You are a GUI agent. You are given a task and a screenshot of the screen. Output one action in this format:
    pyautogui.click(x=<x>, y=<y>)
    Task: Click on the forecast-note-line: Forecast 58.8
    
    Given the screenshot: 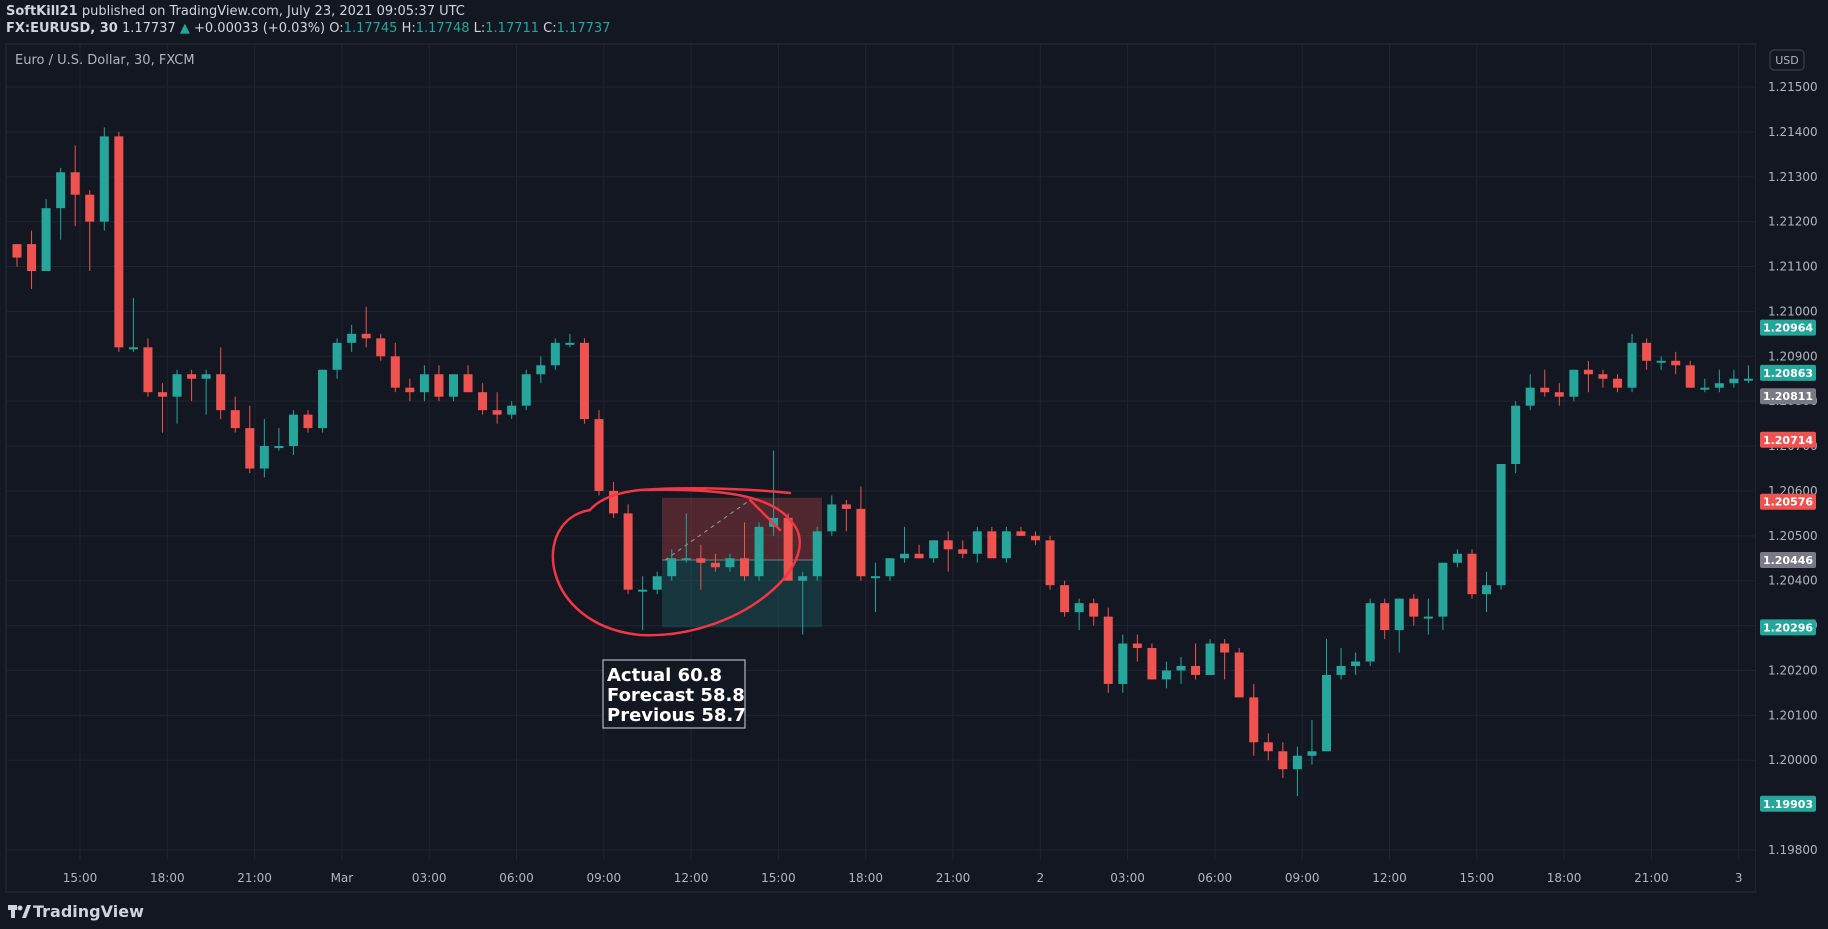 What is the action you would take?
    pyautogui.click(x=676, y=695)
    